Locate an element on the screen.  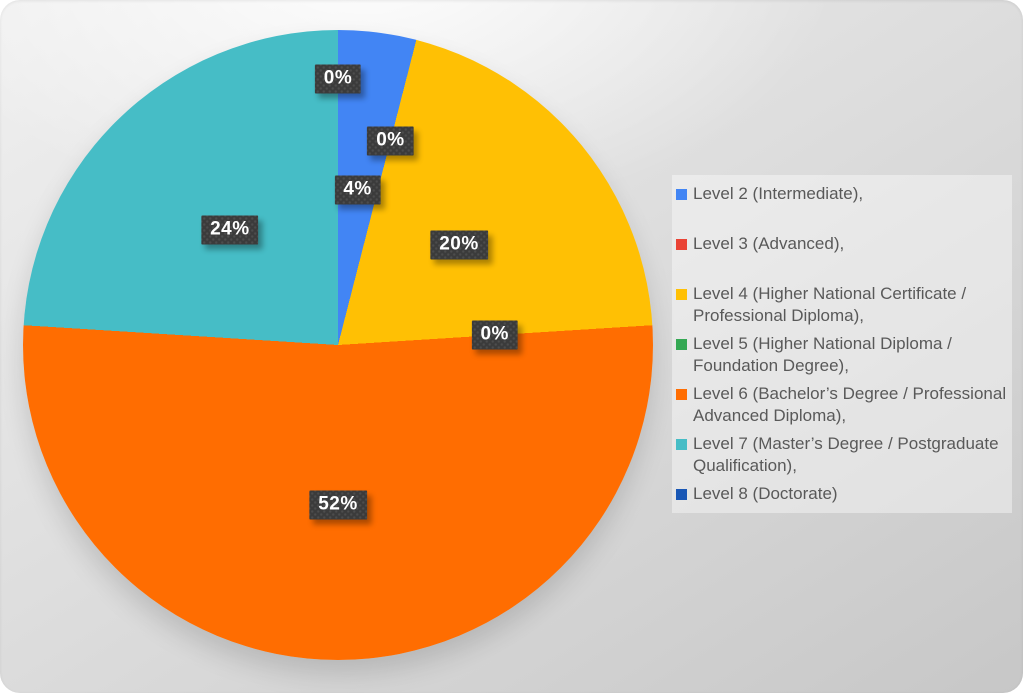
legend-item: Level 2 (Intermediate), is located at coordinates (843, 194).